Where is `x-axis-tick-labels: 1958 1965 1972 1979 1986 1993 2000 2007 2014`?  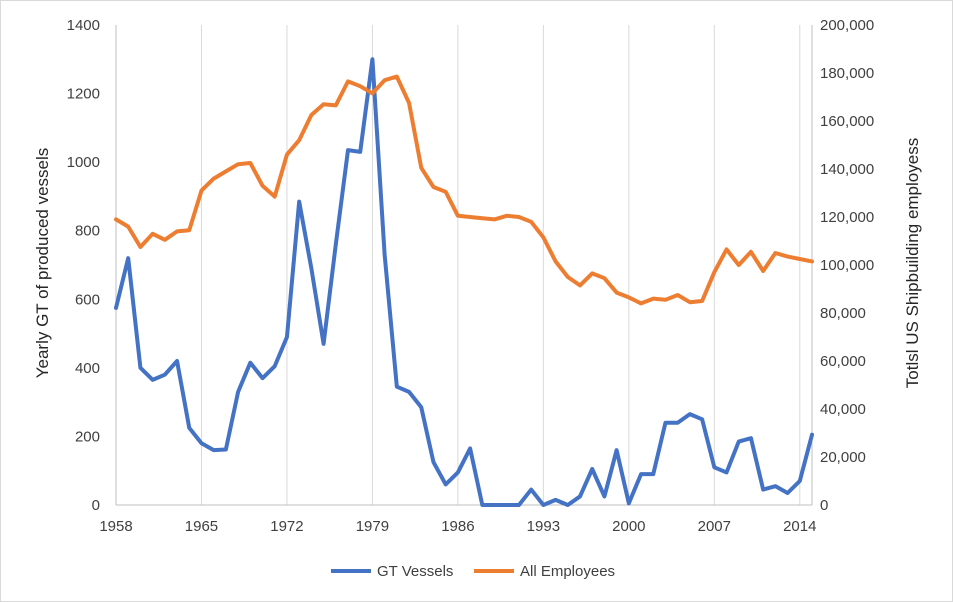 x-axis-tick-labels: 1958 1965 1972 1979 1986 1993 2000 2007 2014 is located at coordinates (457, 526).